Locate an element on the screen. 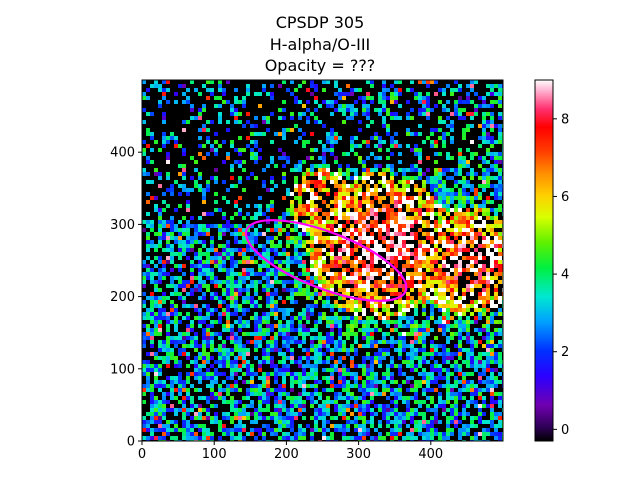 The width and height of the screenshot is (640, 480). colorbar-tick-label-0: 0 is located at coordinates (565, 430).